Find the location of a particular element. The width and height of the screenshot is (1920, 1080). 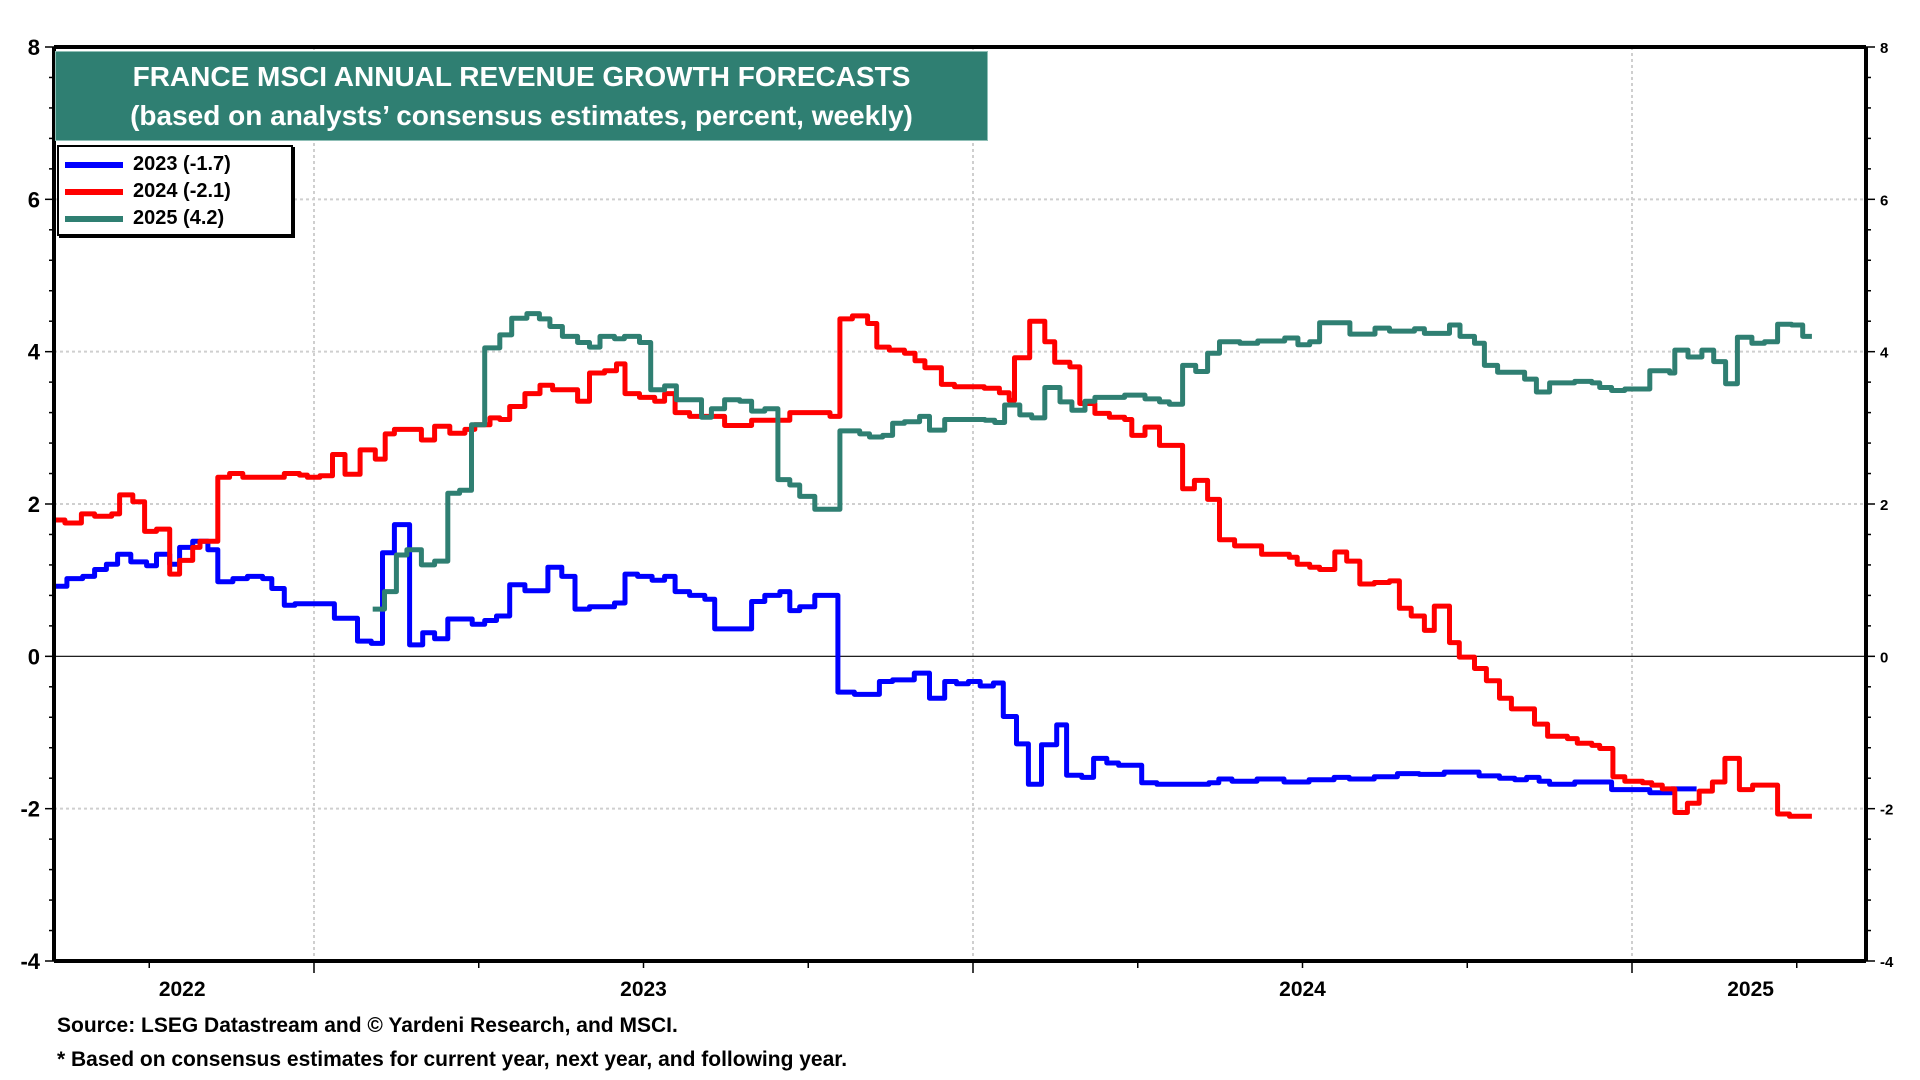

legend-label-2023: 2023 (-1.7) is located at coordinates (182, 164).